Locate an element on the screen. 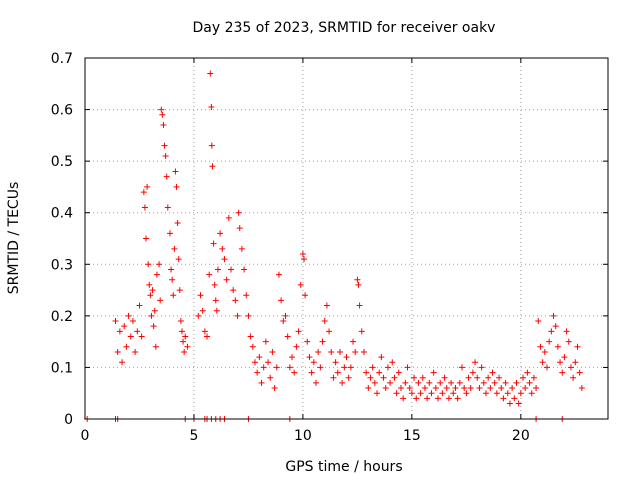 The height and width of the screenshot is (480, 640). y-axis-label: SRMTID / TECUs is located at coordinates (14, 238).